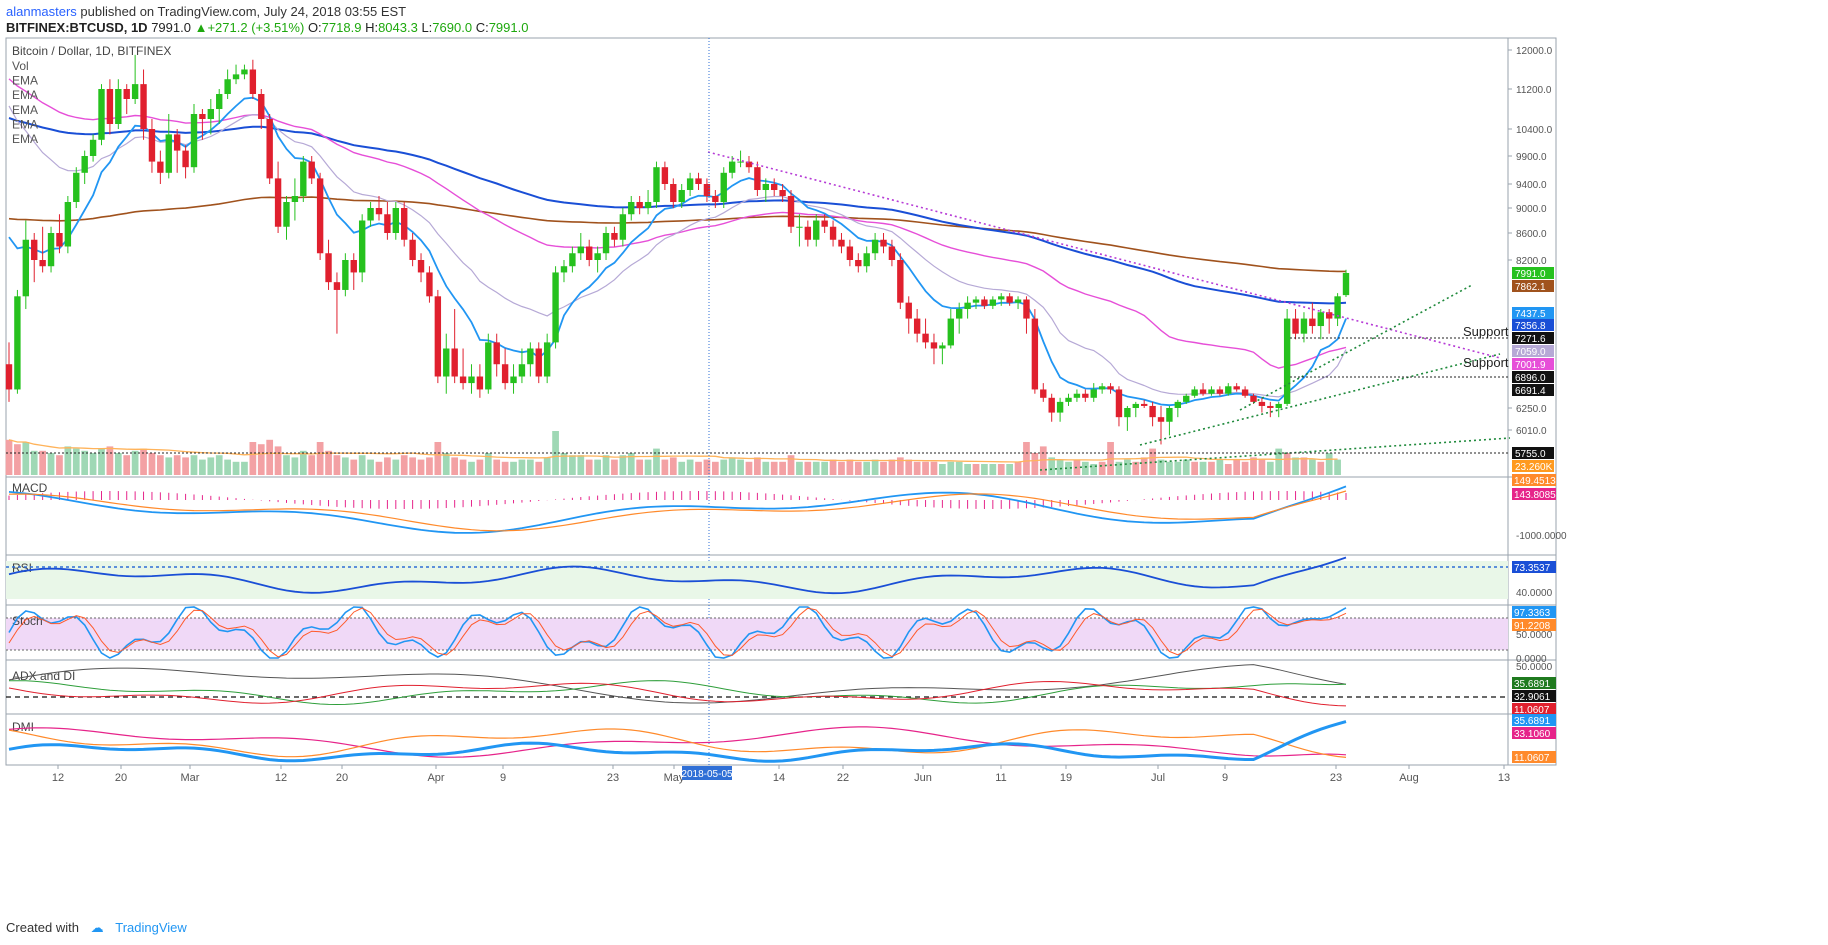 The height and width of the screenshot is (945, 1828). What do you see at coordinates (673, 453) in the screenshot?
I see `volume-bars` at bounding box center [673, 453].